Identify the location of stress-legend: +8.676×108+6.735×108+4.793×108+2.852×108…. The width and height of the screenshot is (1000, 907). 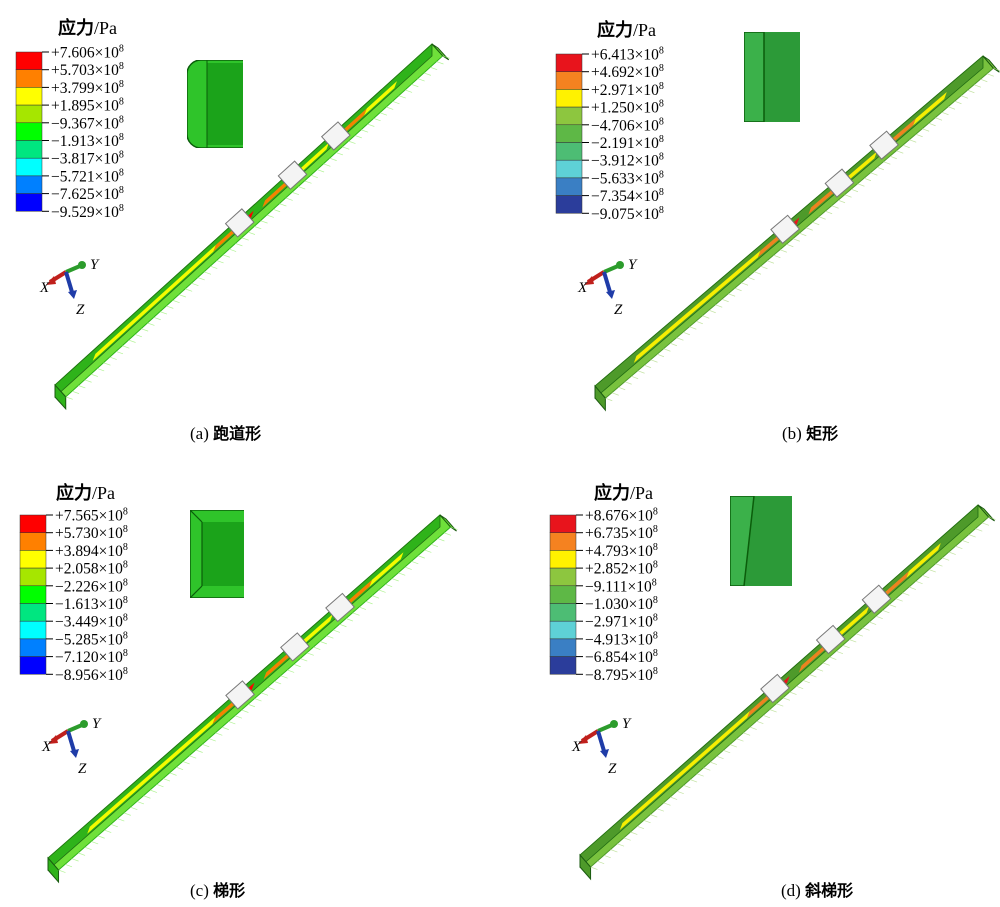
(603, 595).